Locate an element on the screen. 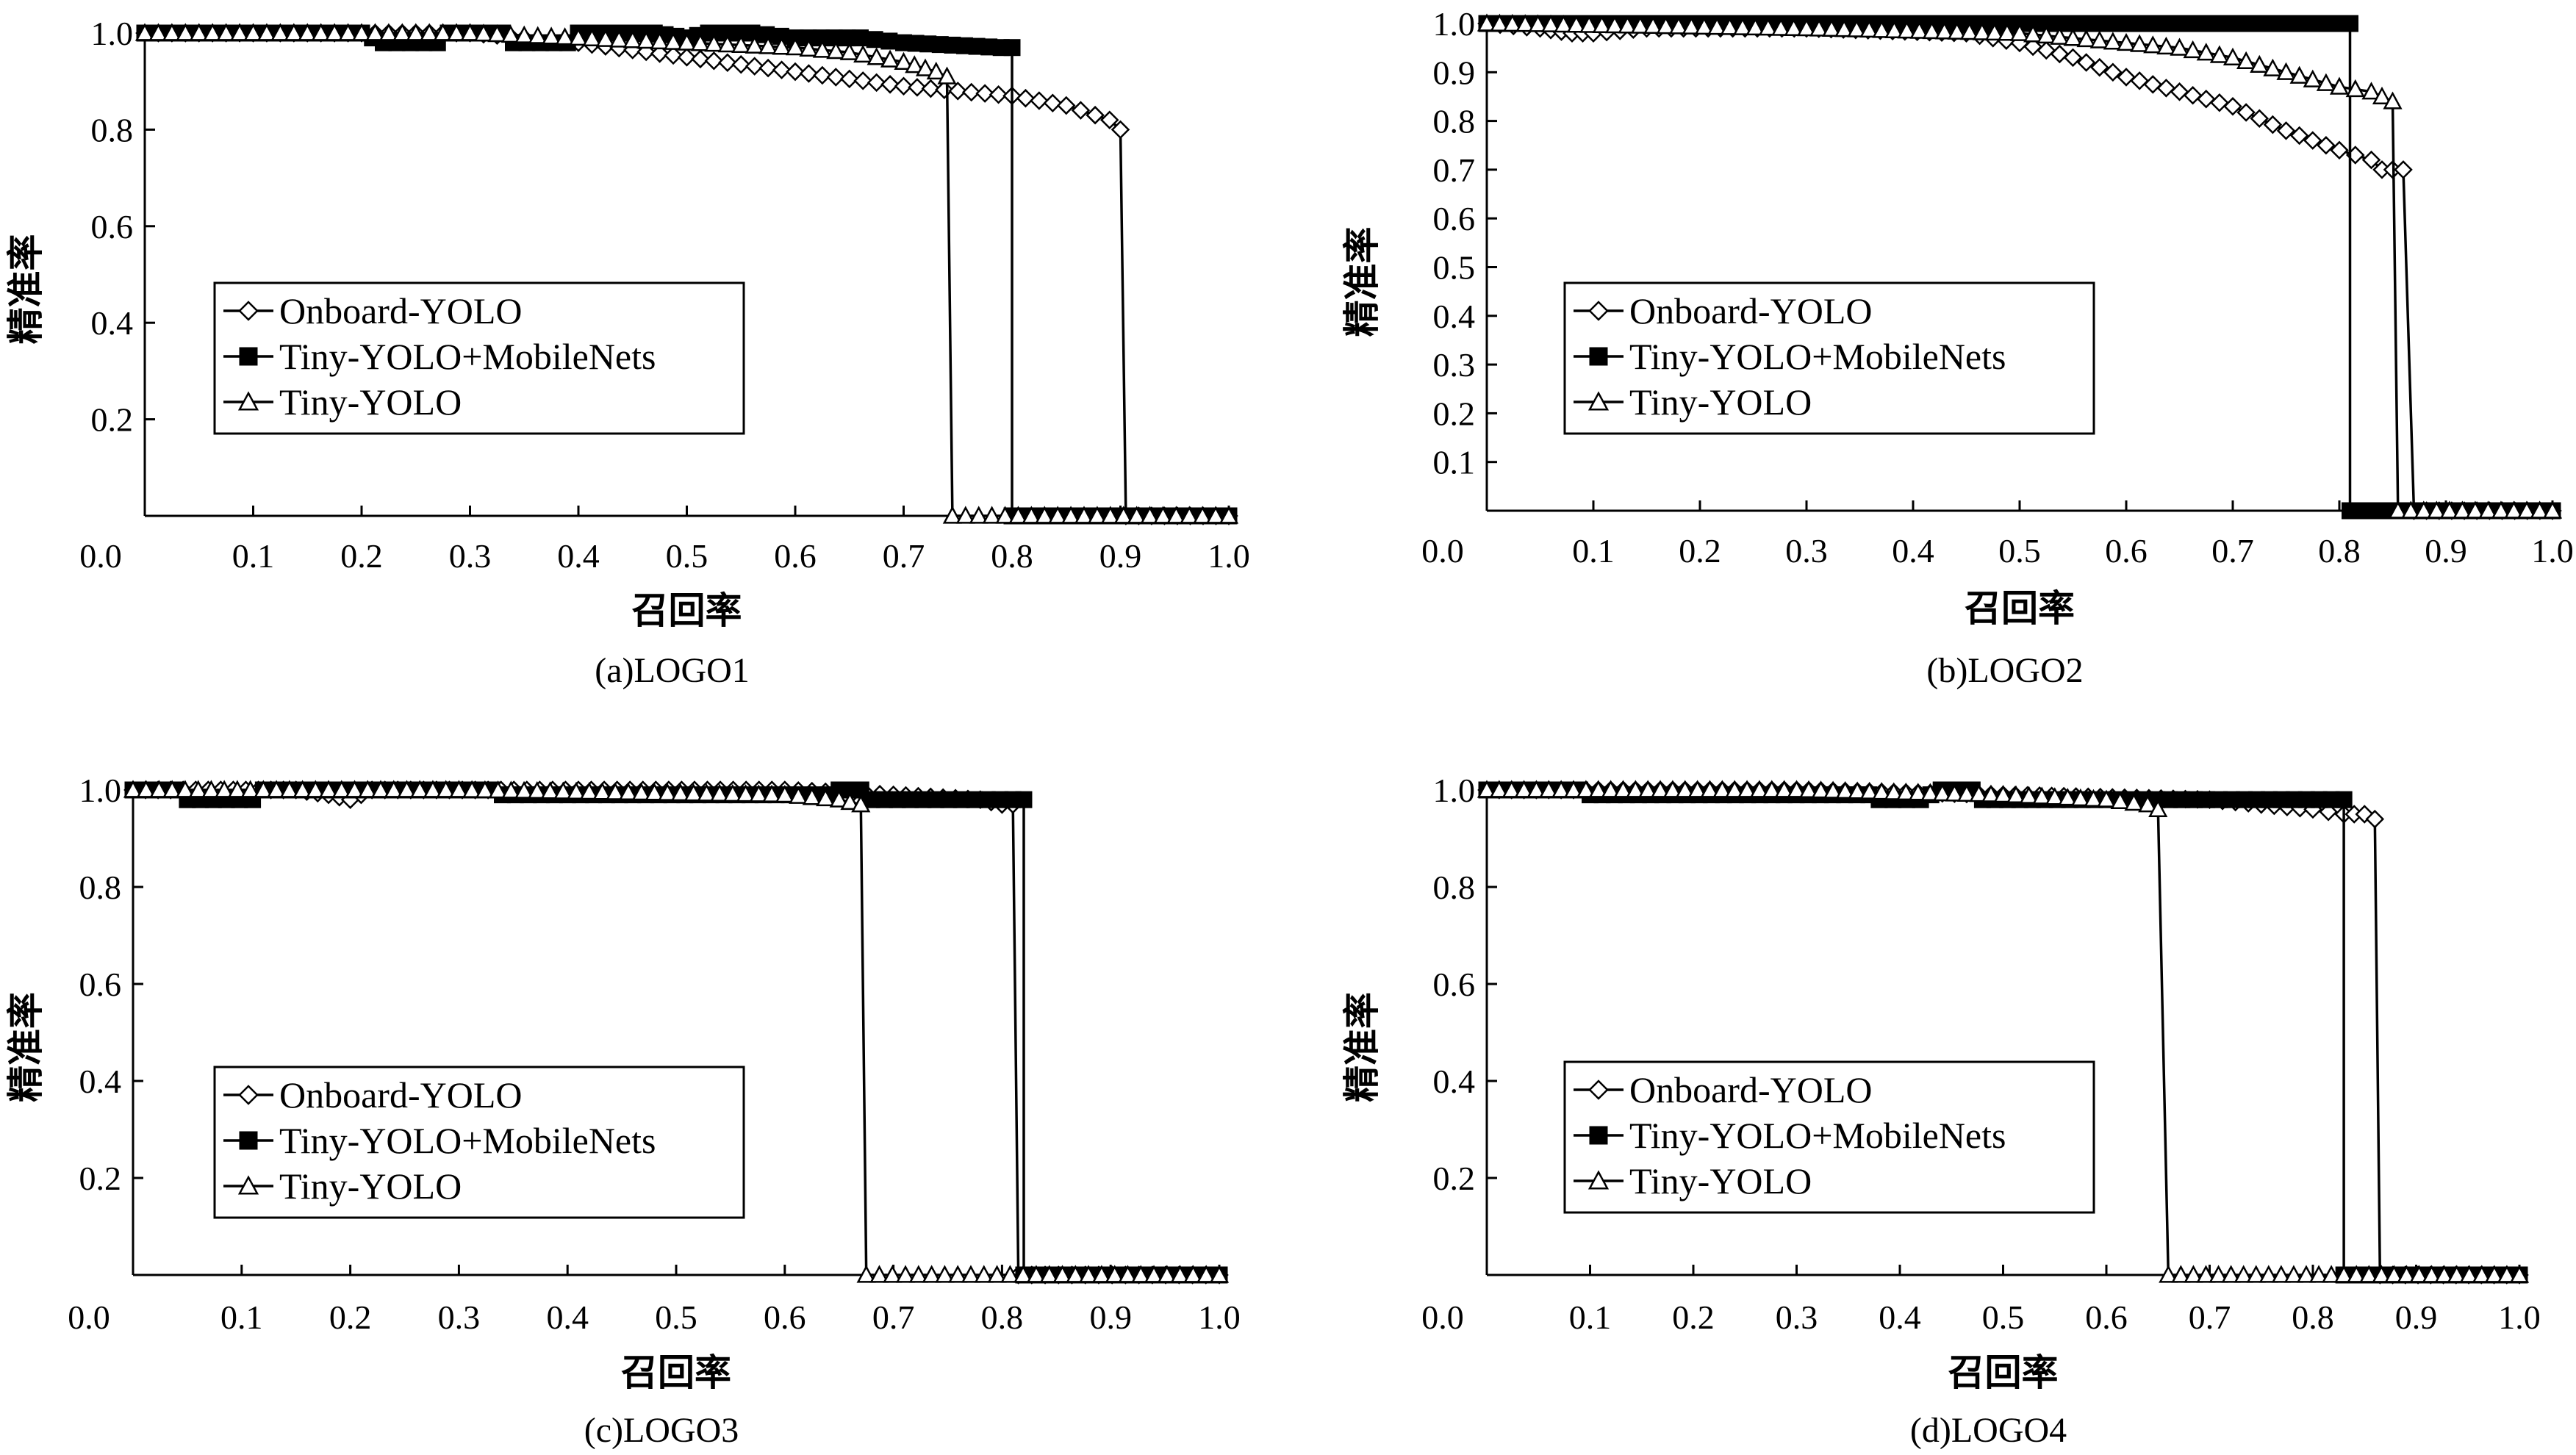 Image resolution: width=2576 pixels, height=1455 pixels. y-tick-label: 1.0 is located at coordinates (1454, 24).